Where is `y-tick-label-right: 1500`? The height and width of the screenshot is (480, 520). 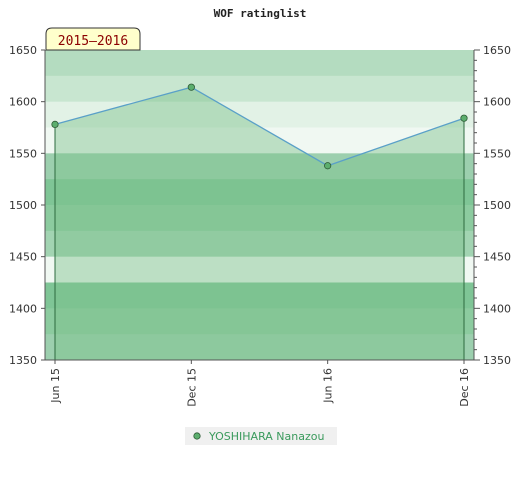 y-tick-label-right: 1500 is located at coordinates (497, 205).